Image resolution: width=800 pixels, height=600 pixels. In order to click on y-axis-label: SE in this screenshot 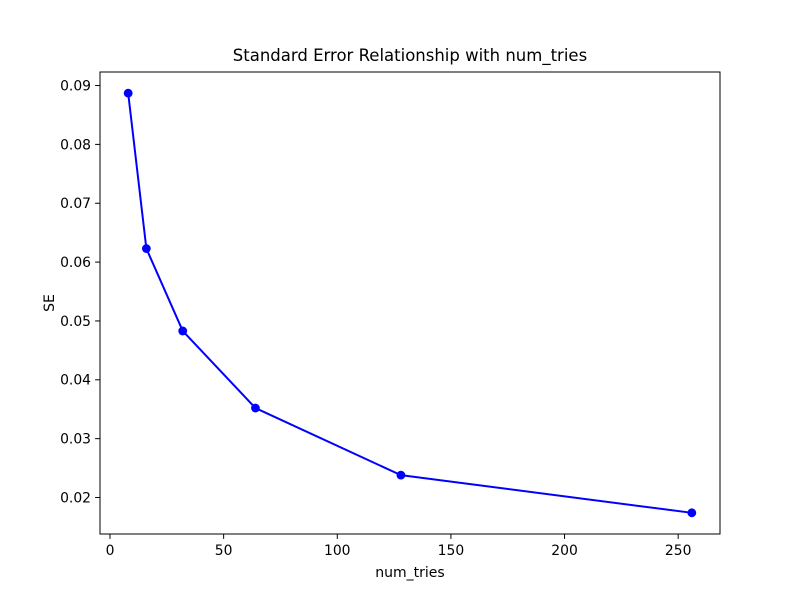, I will do `click(50, 303)`.